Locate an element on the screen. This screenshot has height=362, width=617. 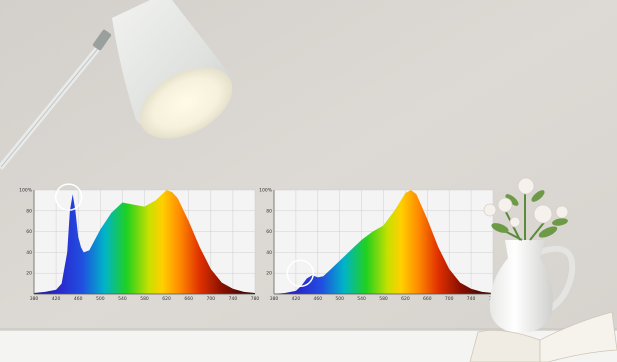
open-book is located at coordinates (543, 336).